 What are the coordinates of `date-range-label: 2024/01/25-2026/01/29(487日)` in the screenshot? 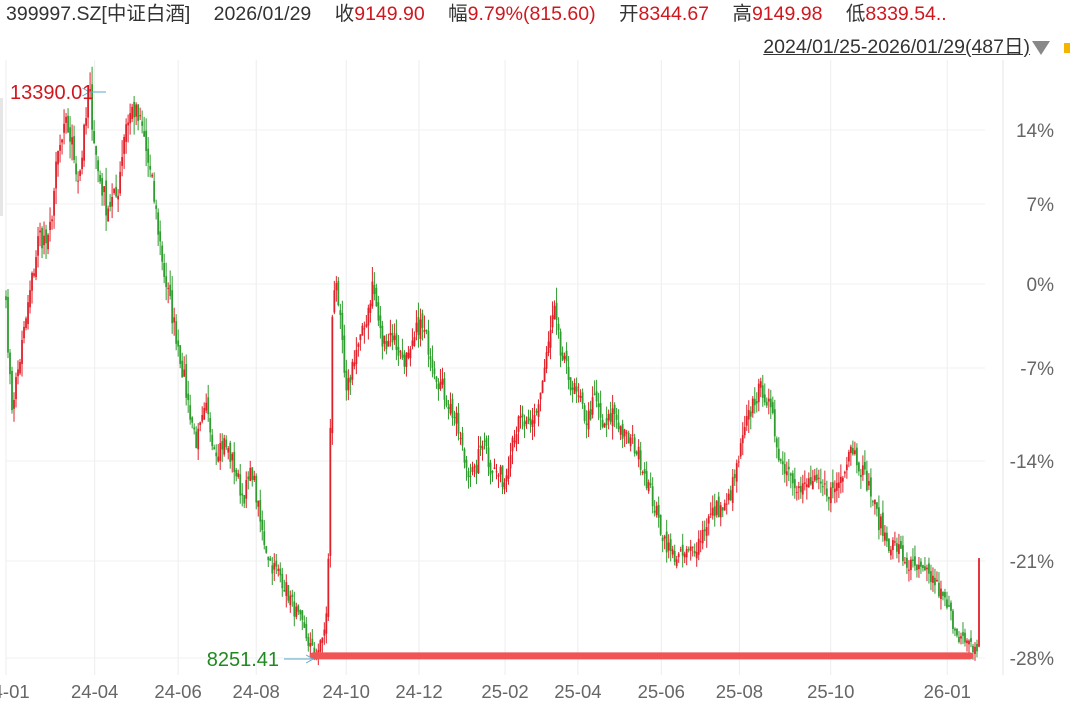 It's located at (896, 47).